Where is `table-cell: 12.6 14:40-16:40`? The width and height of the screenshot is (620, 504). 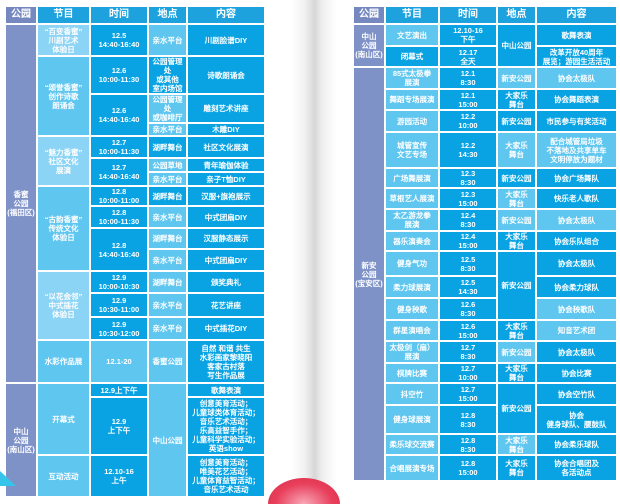
table-cell: 12.6 14:40-16:40 is located at coordinates (119, 115).